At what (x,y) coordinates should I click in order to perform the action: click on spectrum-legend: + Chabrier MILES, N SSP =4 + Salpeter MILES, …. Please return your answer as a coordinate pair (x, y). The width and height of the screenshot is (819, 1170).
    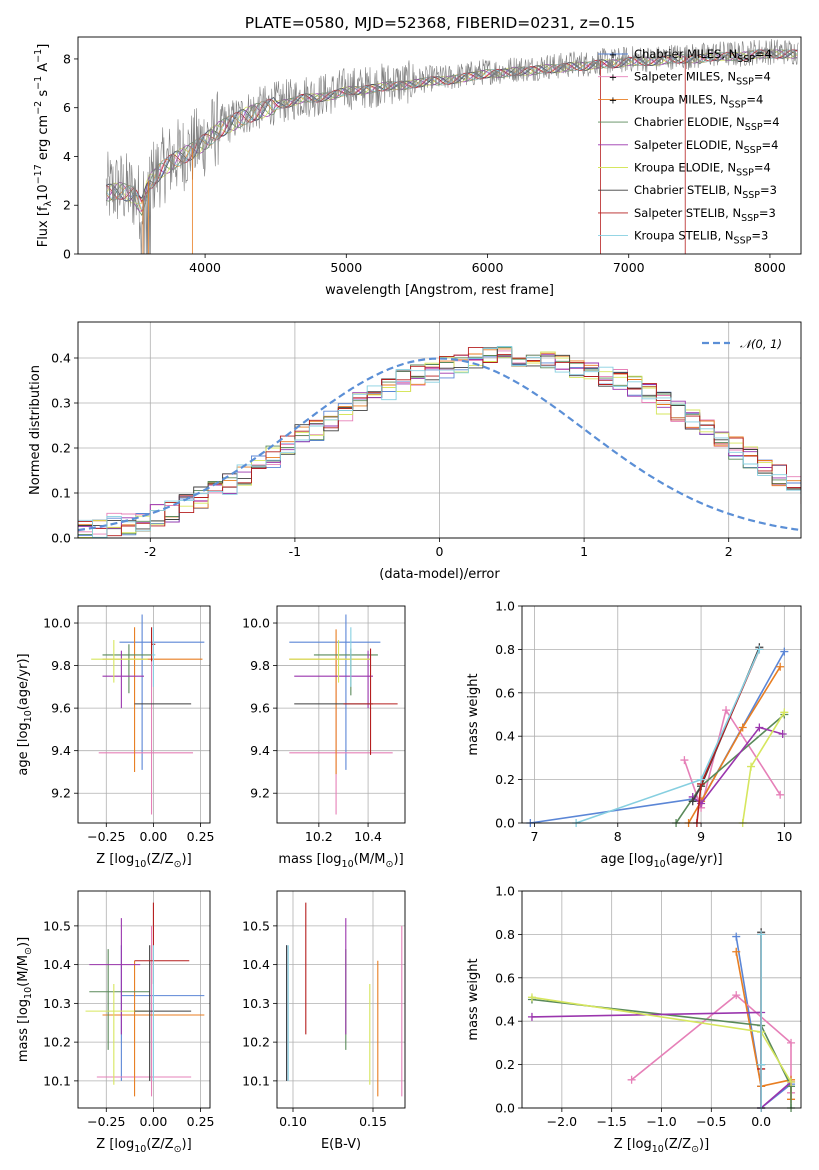
    Looking at the image, I should click on (689, 147).